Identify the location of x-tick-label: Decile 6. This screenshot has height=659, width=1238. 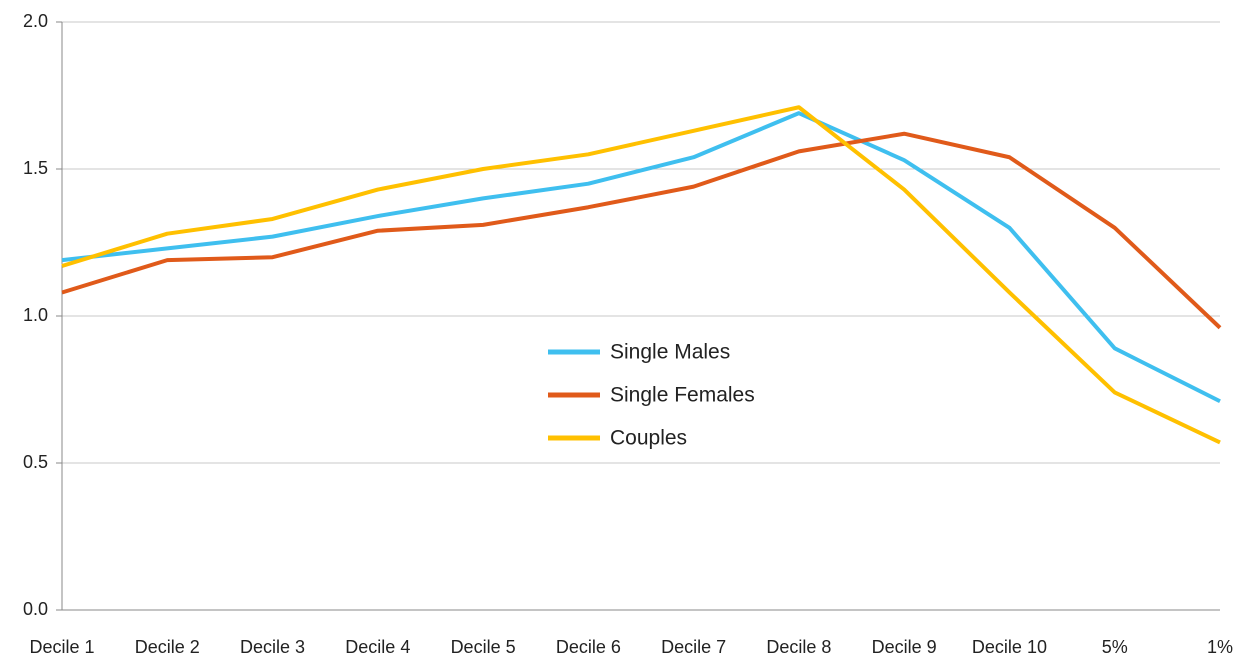
(588, 647).